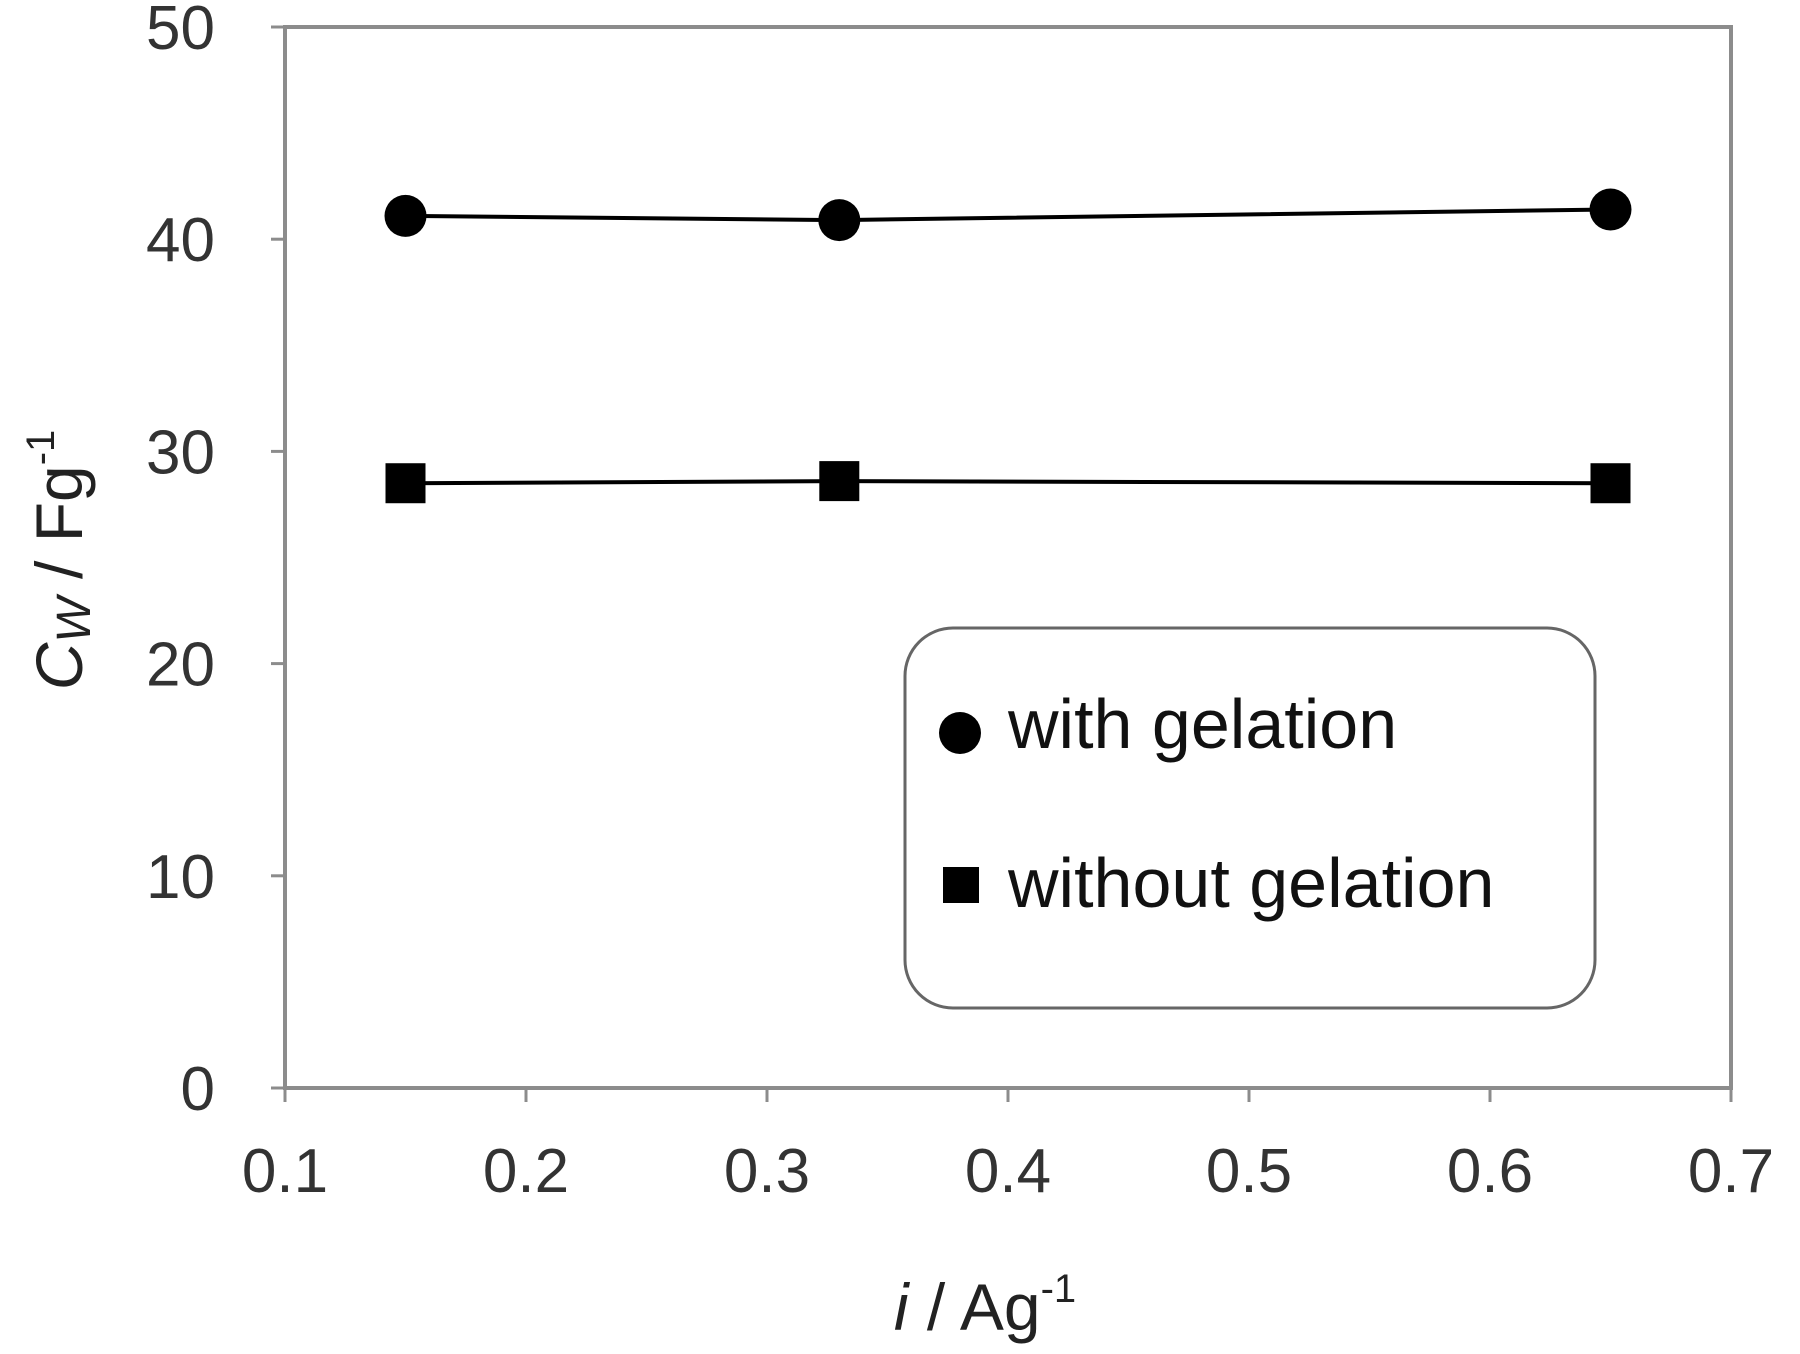 The image size is (1800, 1354). Describe the element at coordinates (1008, 1171) in the screenshot. I see `x-tick-label: 0.4` at that location.